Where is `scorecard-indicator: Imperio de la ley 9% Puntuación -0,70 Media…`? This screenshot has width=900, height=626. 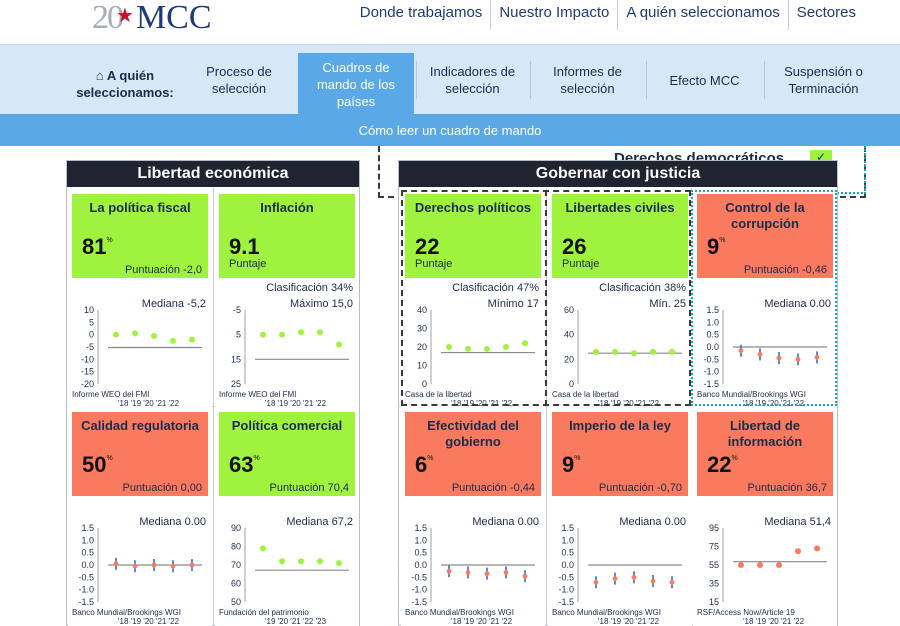 scorecard-indicator: Imperio de la ley 9% Puntuación -0,70 Media… is located at coordinates (620, 517).